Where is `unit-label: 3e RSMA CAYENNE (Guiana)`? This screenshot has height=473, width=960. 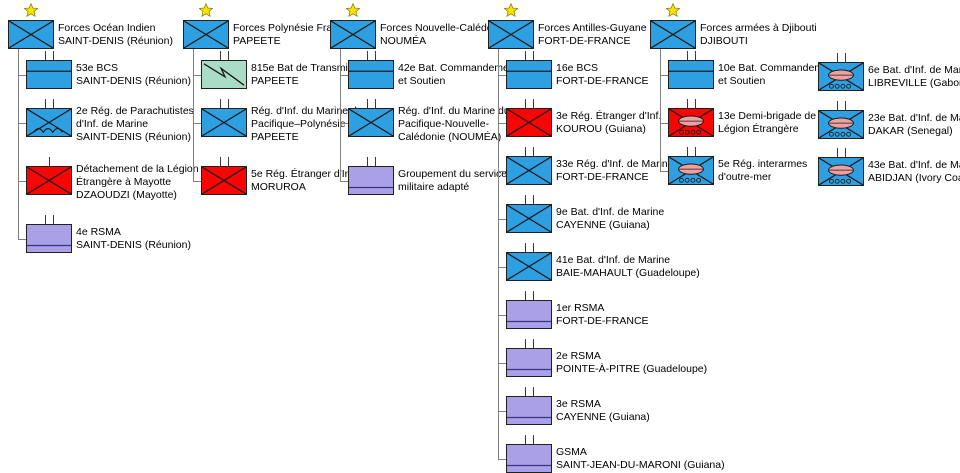 unit-label: 3e RSMA CAYENNE (Guiana) is located at coordinates (603, 411).